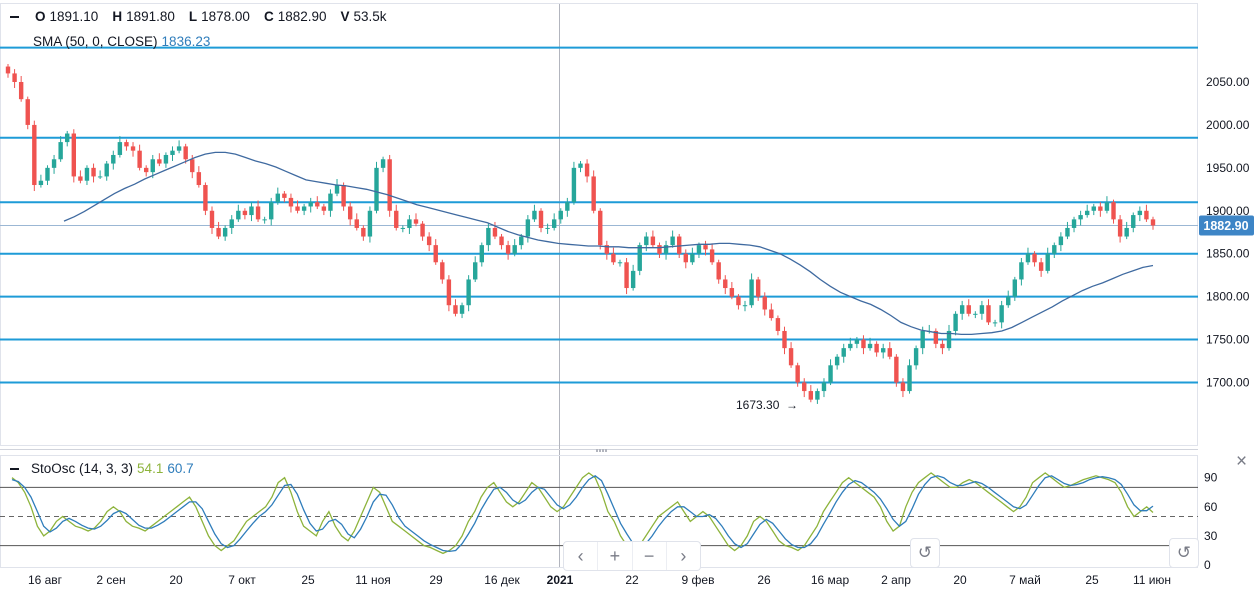 The image size is (1257, 595). Describe the element at coordinates (121, 41) in the screenshot. I see `sma-legend: SMA (50, 0, CLOSE) 1836.23` at that location.